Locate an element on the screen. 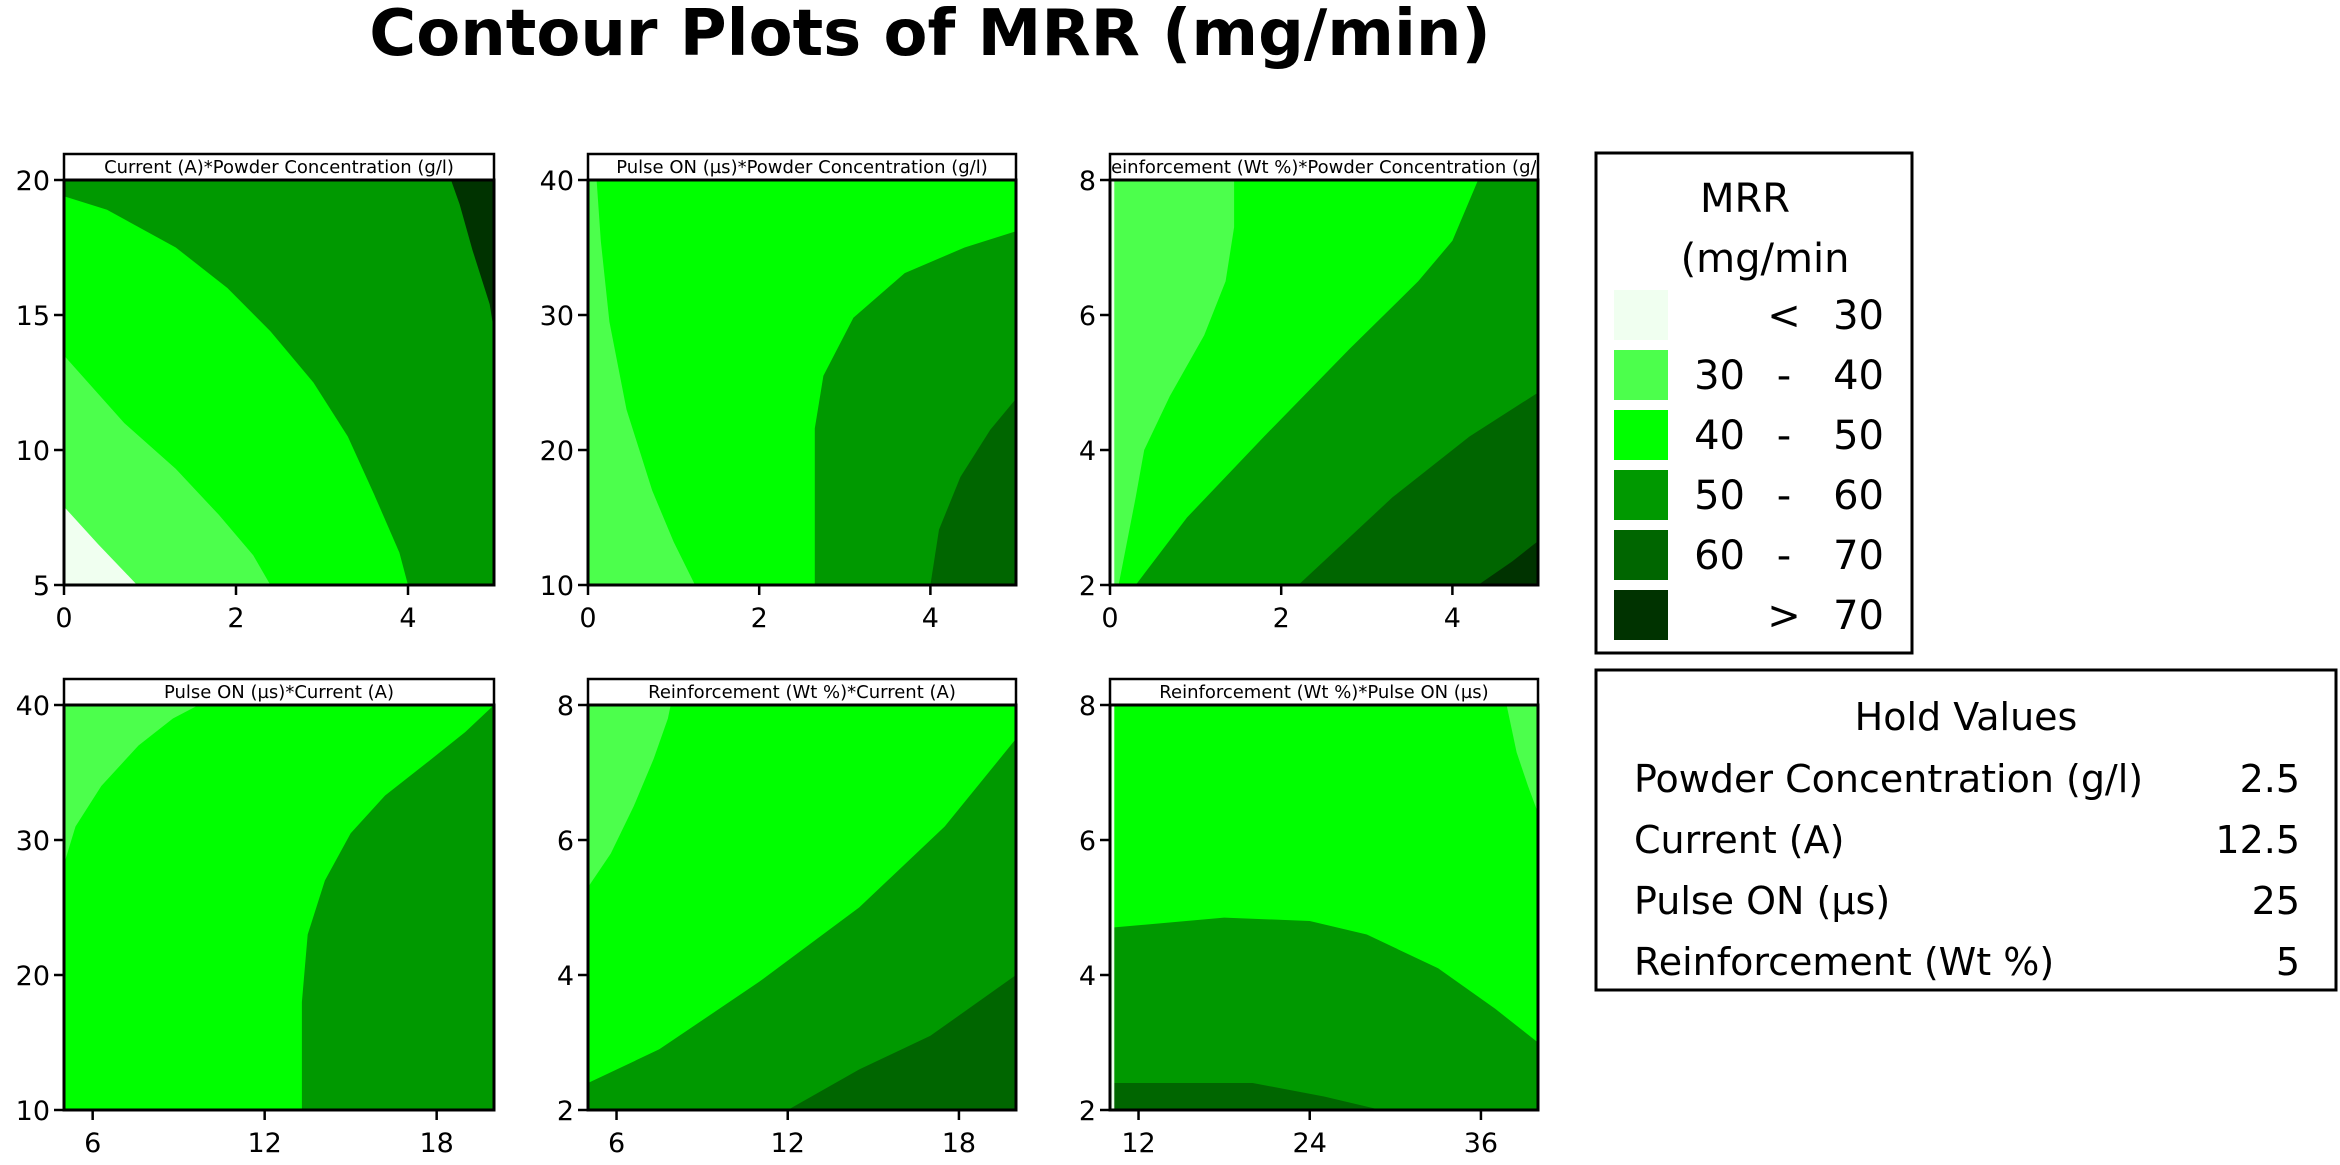 This screenshot has width=2340, height=1165. hold-value-label: Pulse ON (µs) is located at coordinates (1762, 901).